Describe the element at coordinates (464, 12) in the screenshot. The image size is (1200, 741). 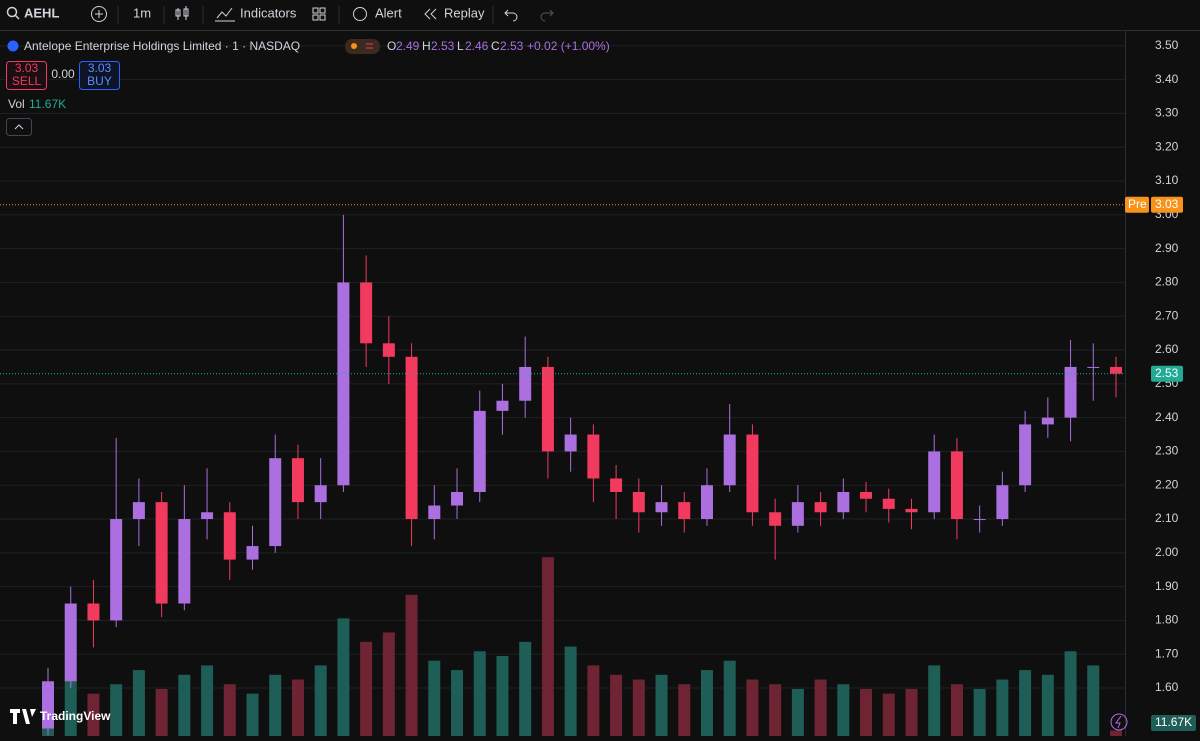
I see `replay-button: Replay` at that location.